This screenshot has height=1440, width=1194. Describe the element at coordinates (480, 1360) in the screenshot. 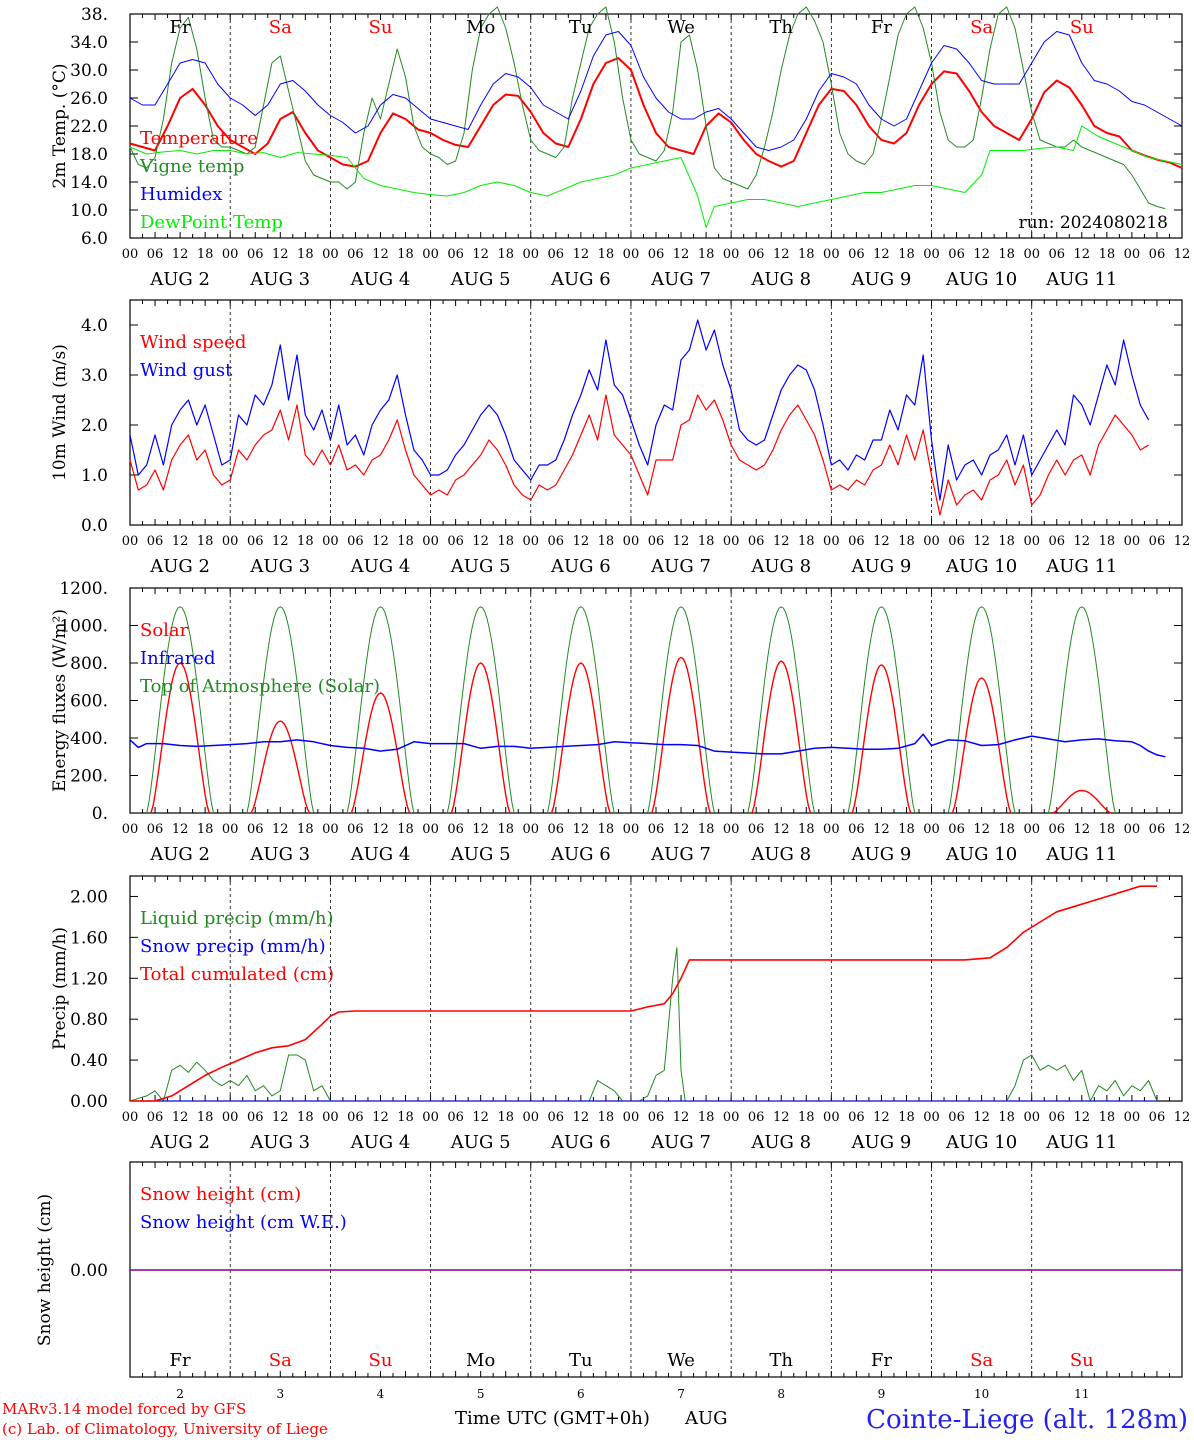

I see `snow-weekday-label: Mo` at that location.